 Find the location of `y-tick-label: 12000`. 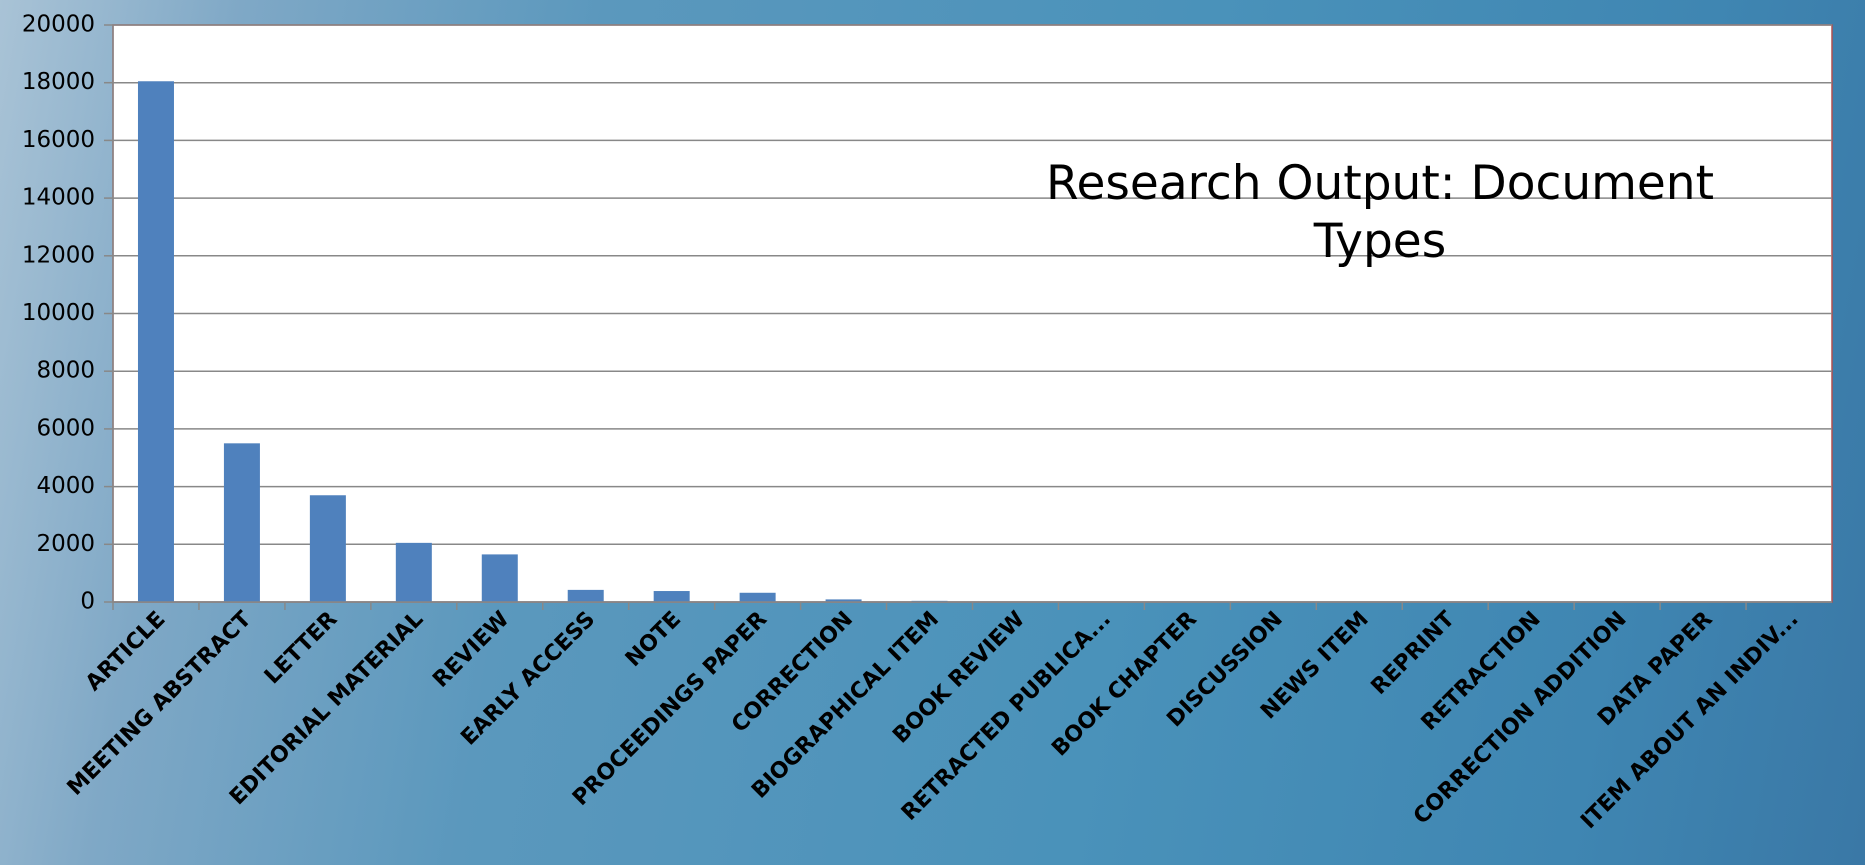

y-tick-label: 12000 is located at coordinates (58, 255).